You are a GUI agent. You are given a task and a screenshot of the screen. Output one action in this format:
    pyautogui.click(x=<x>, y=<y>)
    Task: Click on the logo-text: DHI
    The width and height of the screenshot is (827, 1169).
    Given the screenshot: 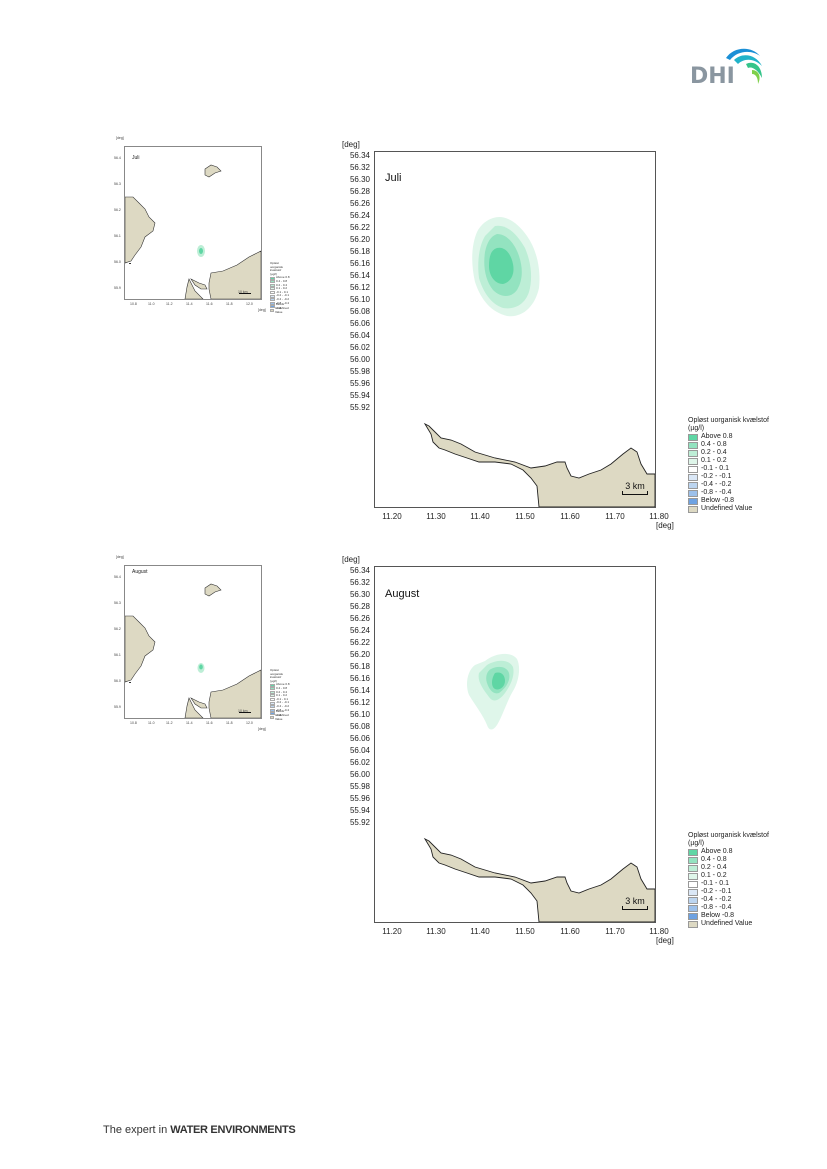 What is the action you would take?
    pyautogui.click(x=712, y=76)
    